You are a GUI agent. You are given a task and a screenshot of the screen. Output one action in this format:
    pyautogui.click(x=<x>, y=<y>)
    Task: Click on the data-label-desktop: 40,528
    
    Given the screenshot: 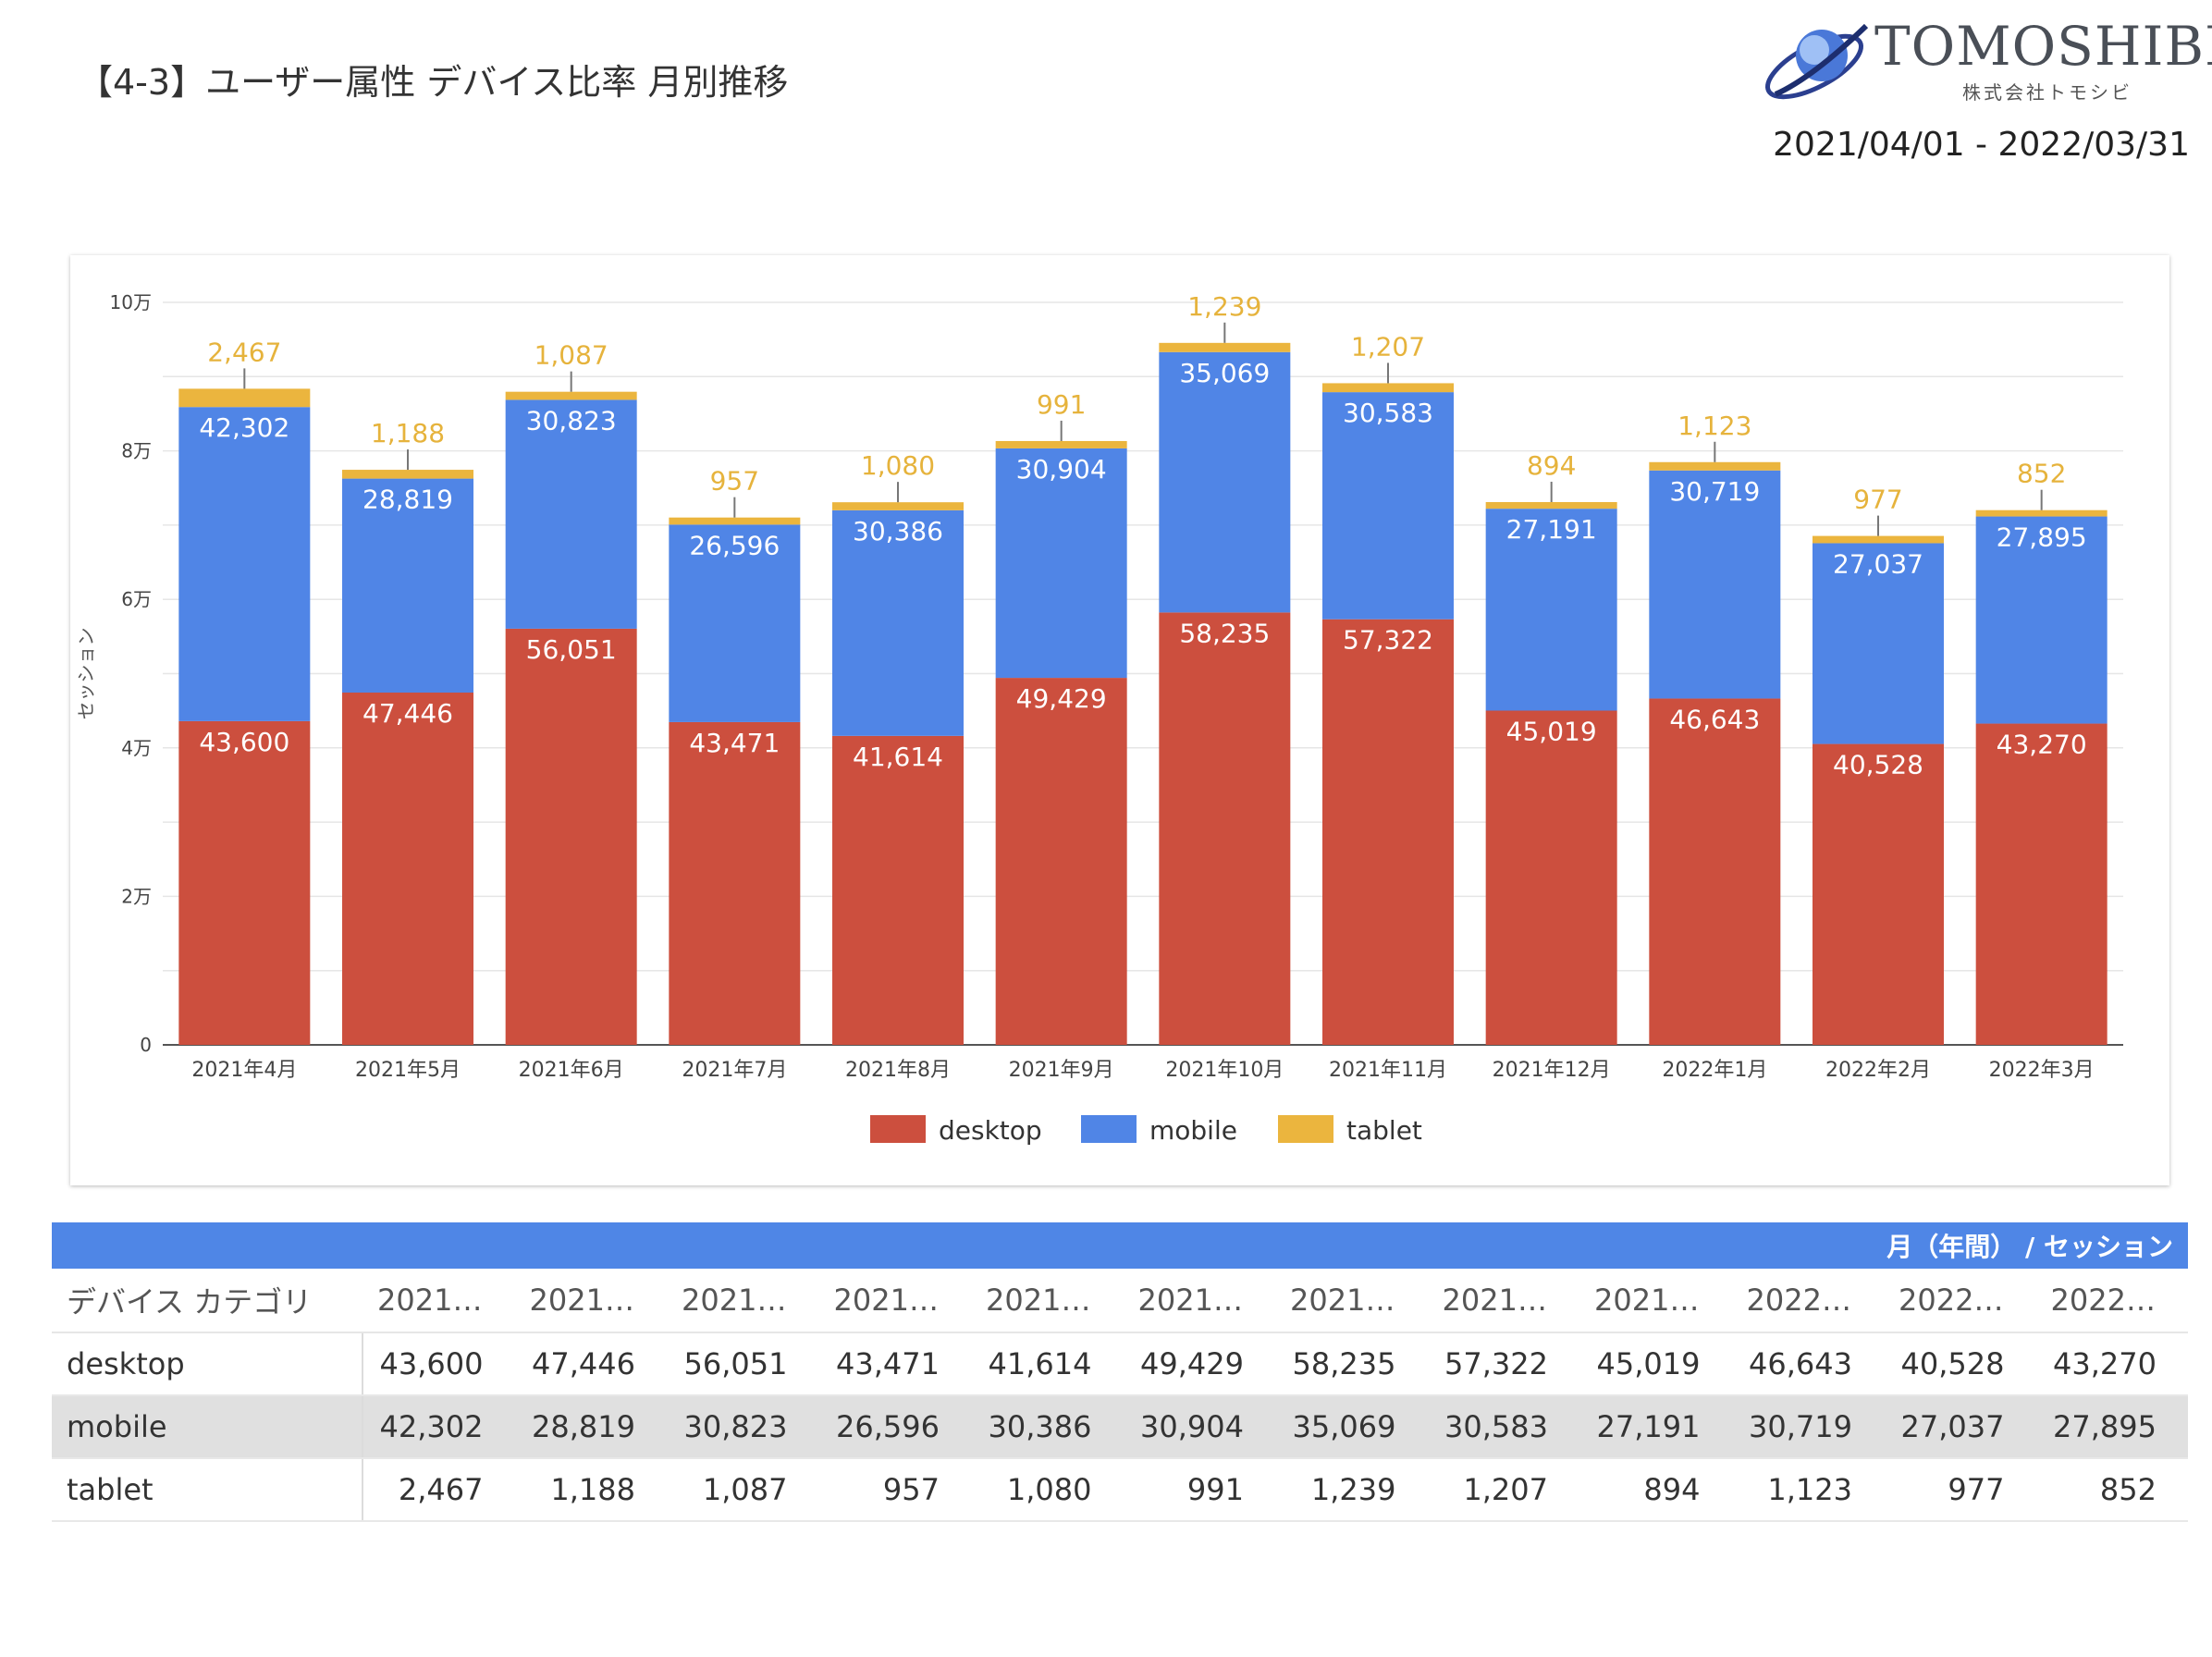 What is the action you would take?
    pyautogui.click(x=1878, y=765)
    